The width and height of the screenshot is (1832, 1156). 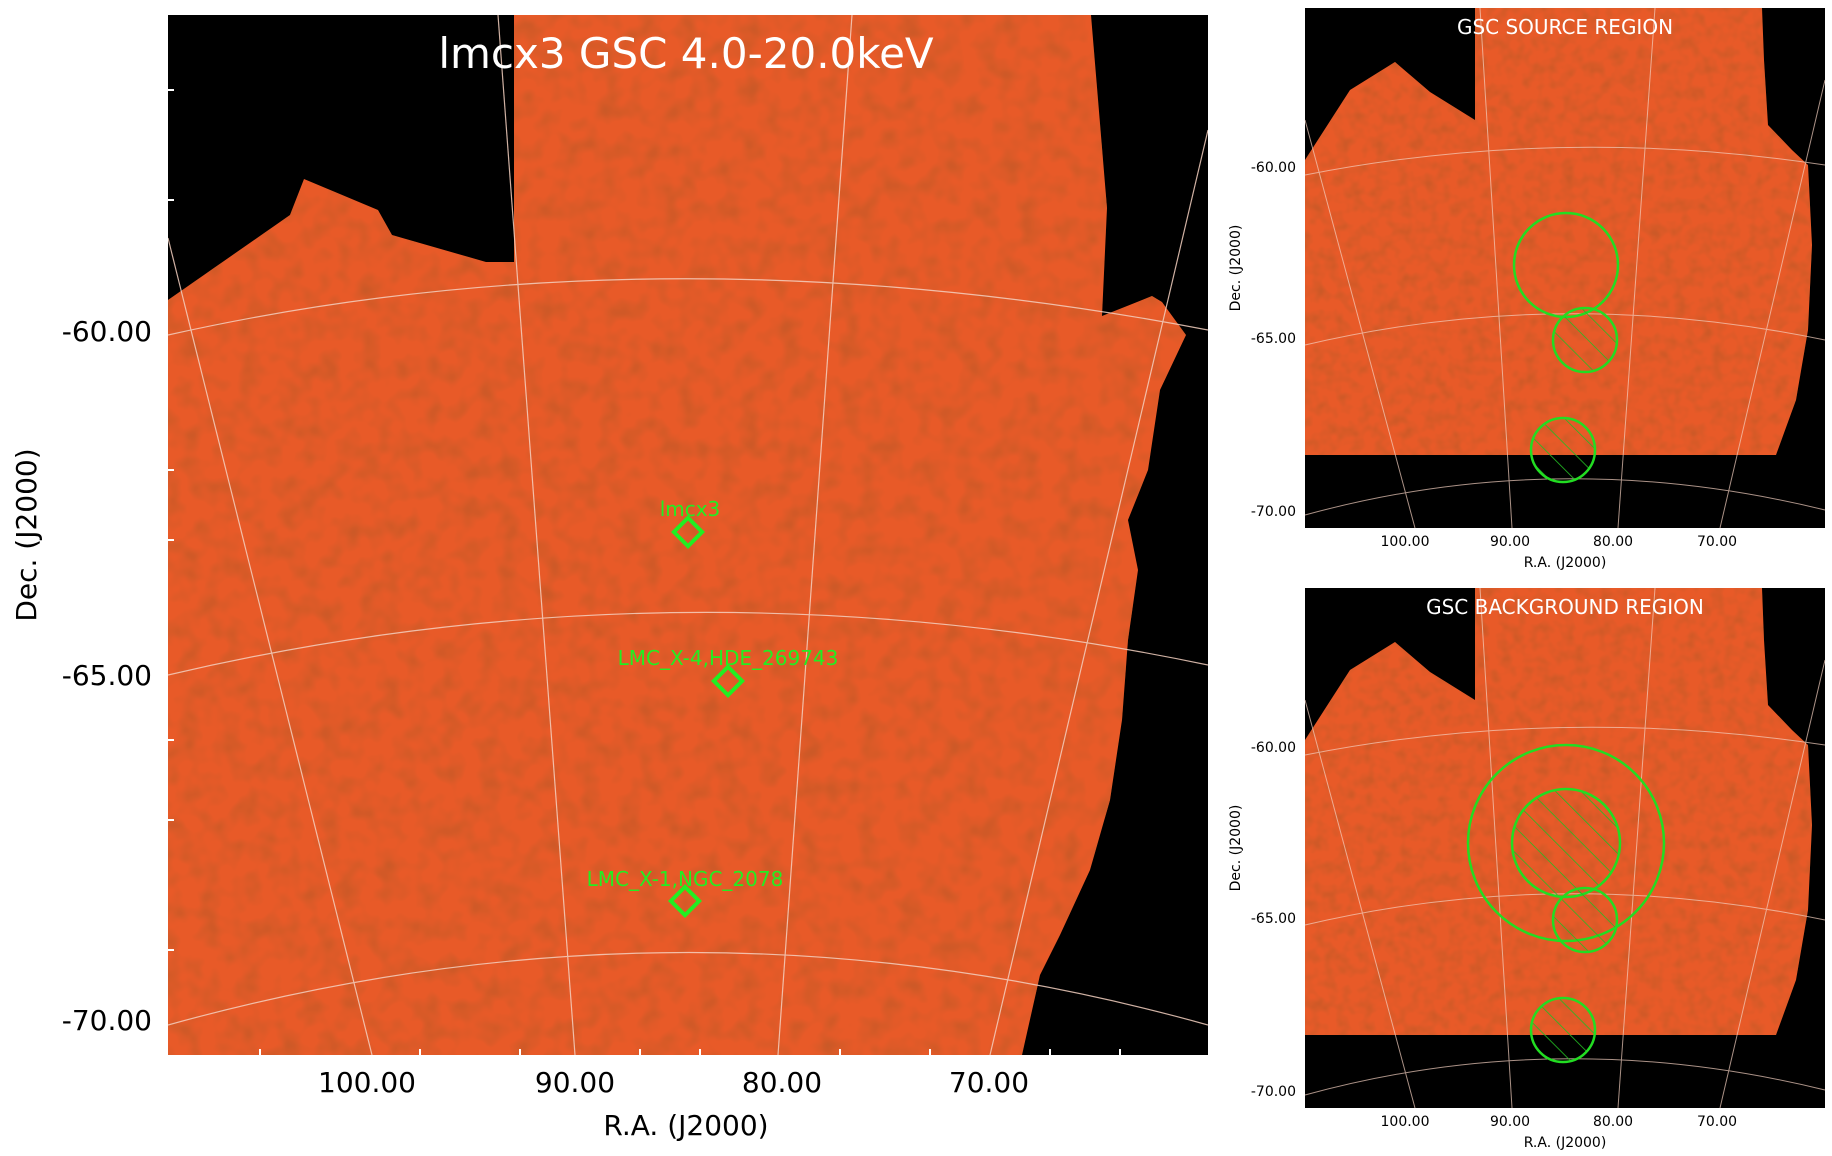 I want to click on source-x-tick-70: 70.00, so click(x=1717, y=542).